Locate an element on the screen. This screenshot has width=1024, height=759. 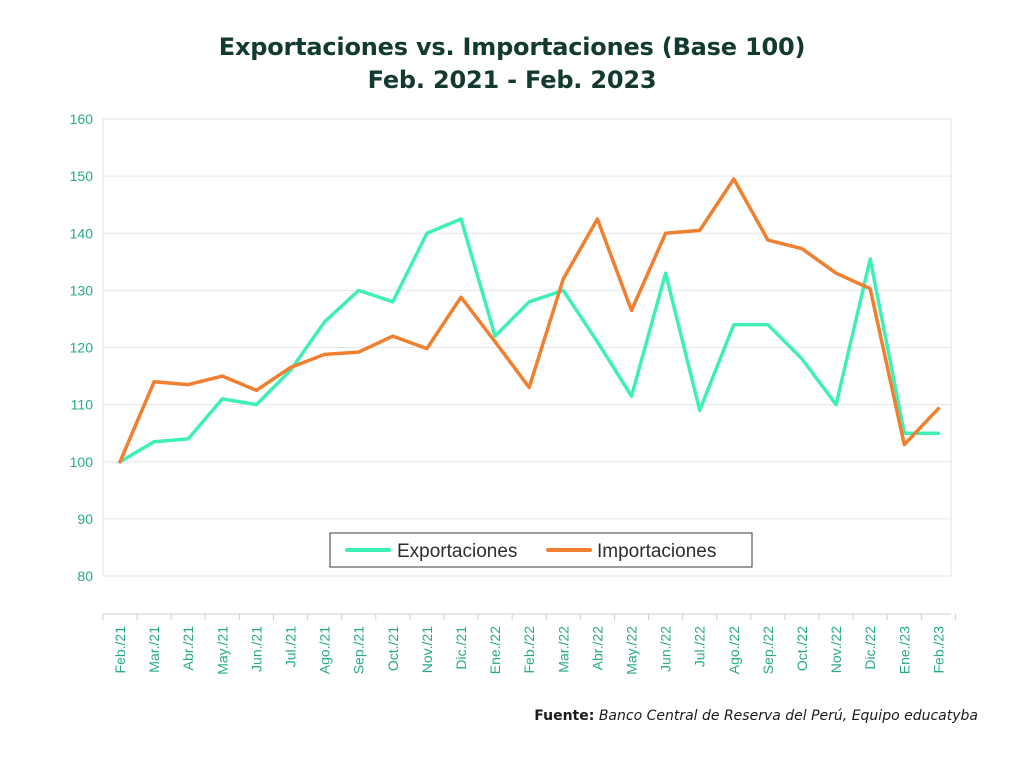
x-tick-label: Ene./23 is located at coordinates (904, 650).